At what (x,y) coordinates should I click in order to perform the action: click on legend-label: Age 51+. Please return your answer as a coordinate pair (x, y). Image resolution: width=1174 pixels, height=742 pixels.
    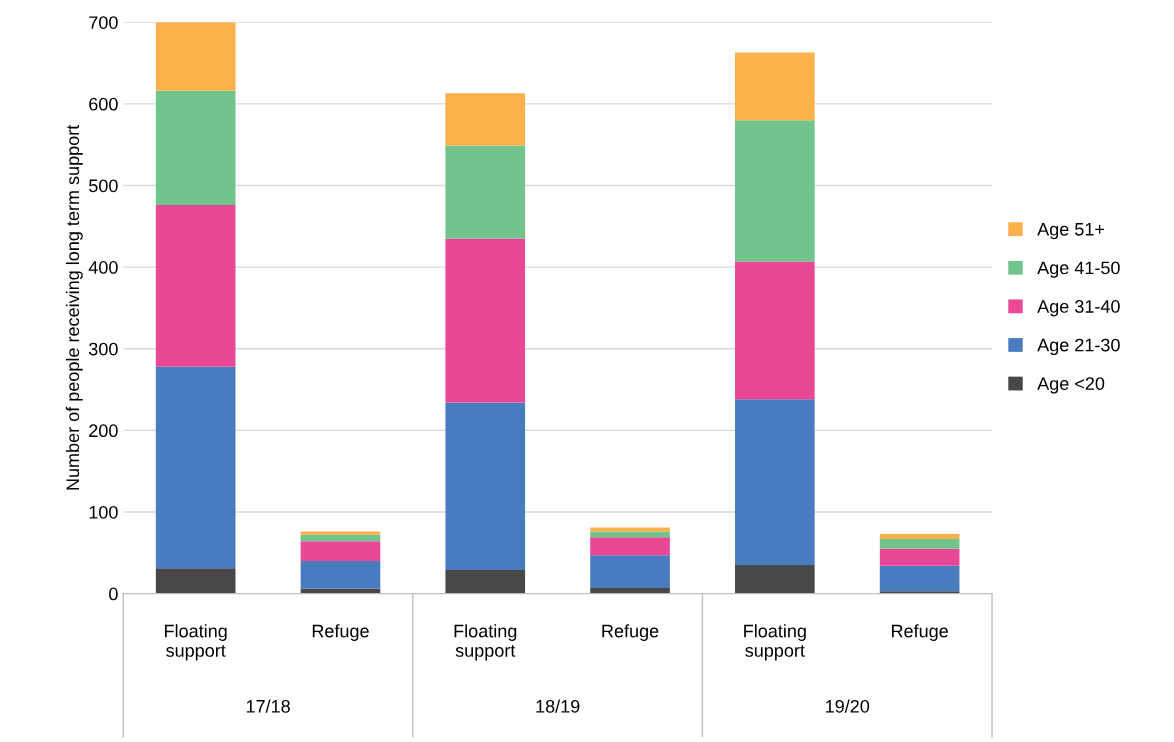
    Looking at the image, I should click on (1071, 231).